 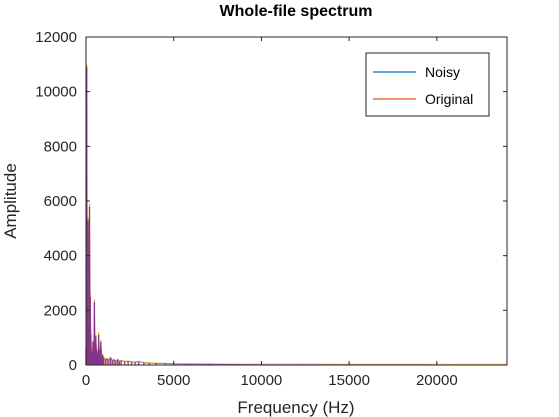 I want to click on x-axis-label: Frequency (Hz), so click(x=295, y=407).